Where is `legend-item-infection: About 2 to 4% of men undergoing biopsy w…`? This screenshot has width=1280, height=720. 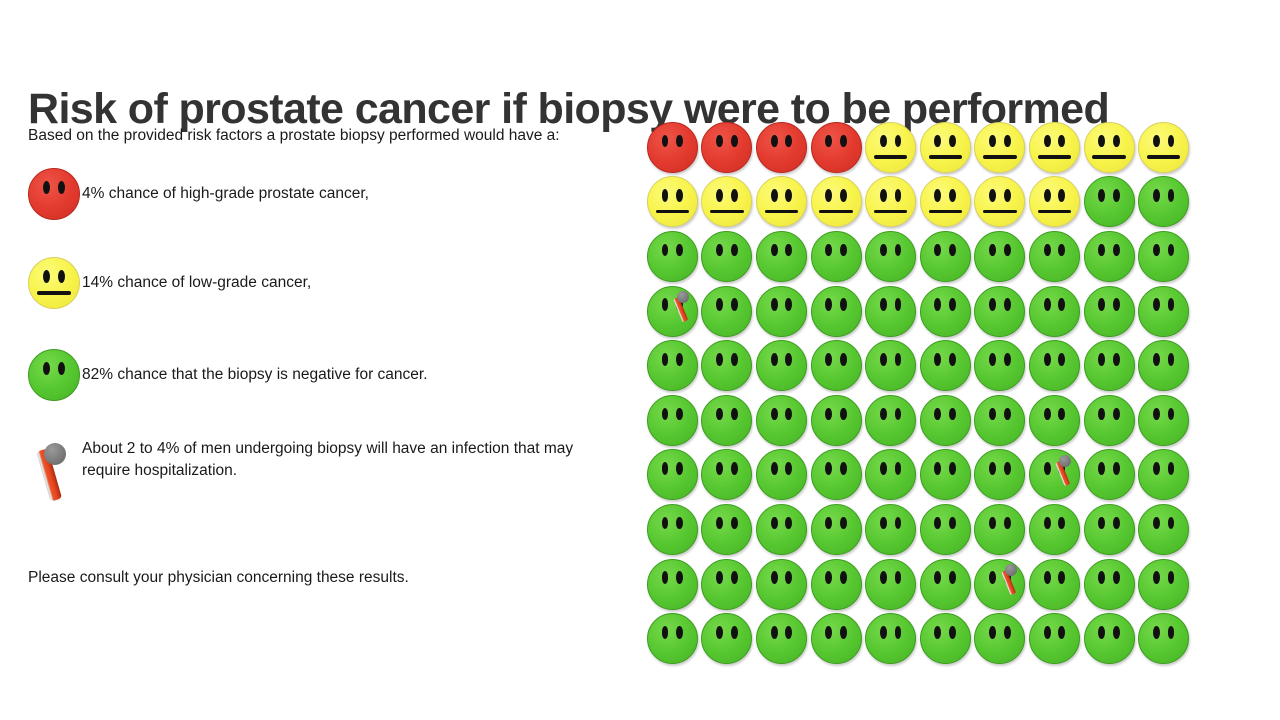 legend-item-infection: About 2 to 4% of men undergoing biopsy w… is located at coordinates (305, 472).